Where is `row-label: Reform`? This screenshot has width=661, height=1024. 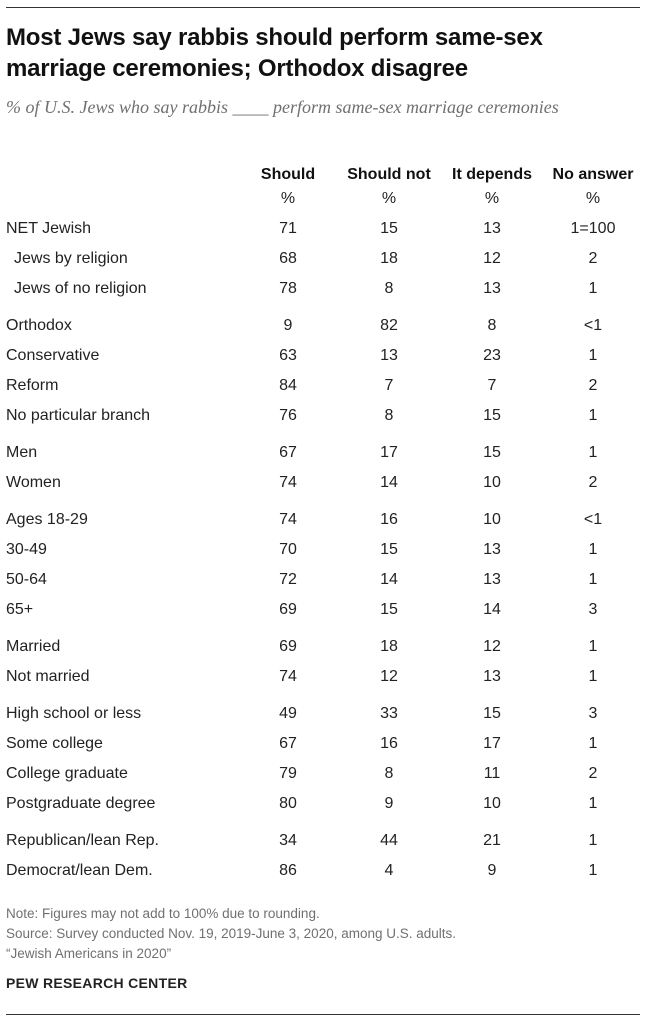
row-label: Reform is located at coordinates (32, 385).